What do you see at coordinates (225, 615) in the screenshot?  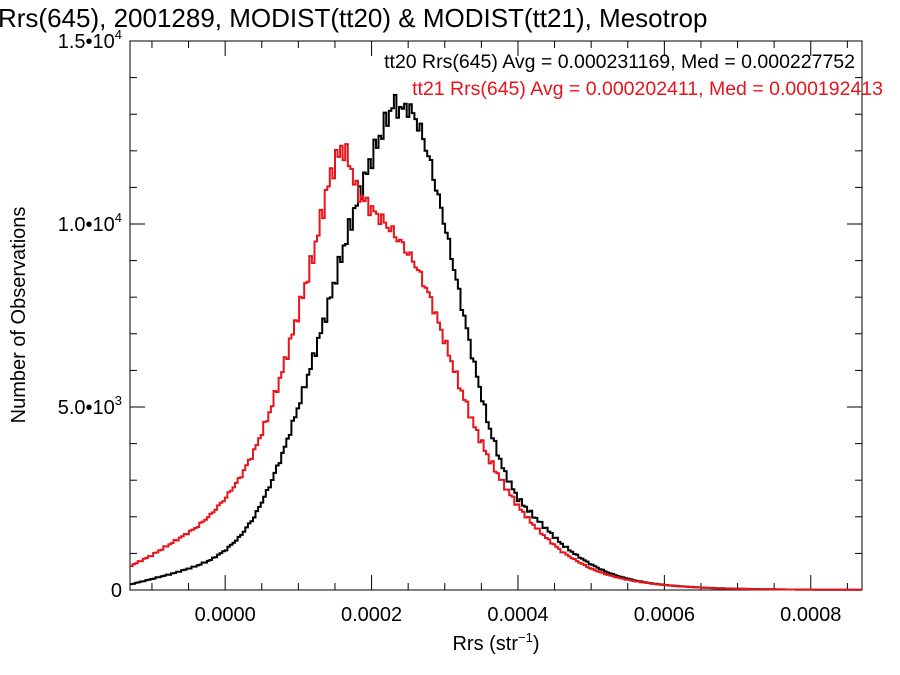 I see `x-tick-label: 0.0000` at bounding box center [225, 615].